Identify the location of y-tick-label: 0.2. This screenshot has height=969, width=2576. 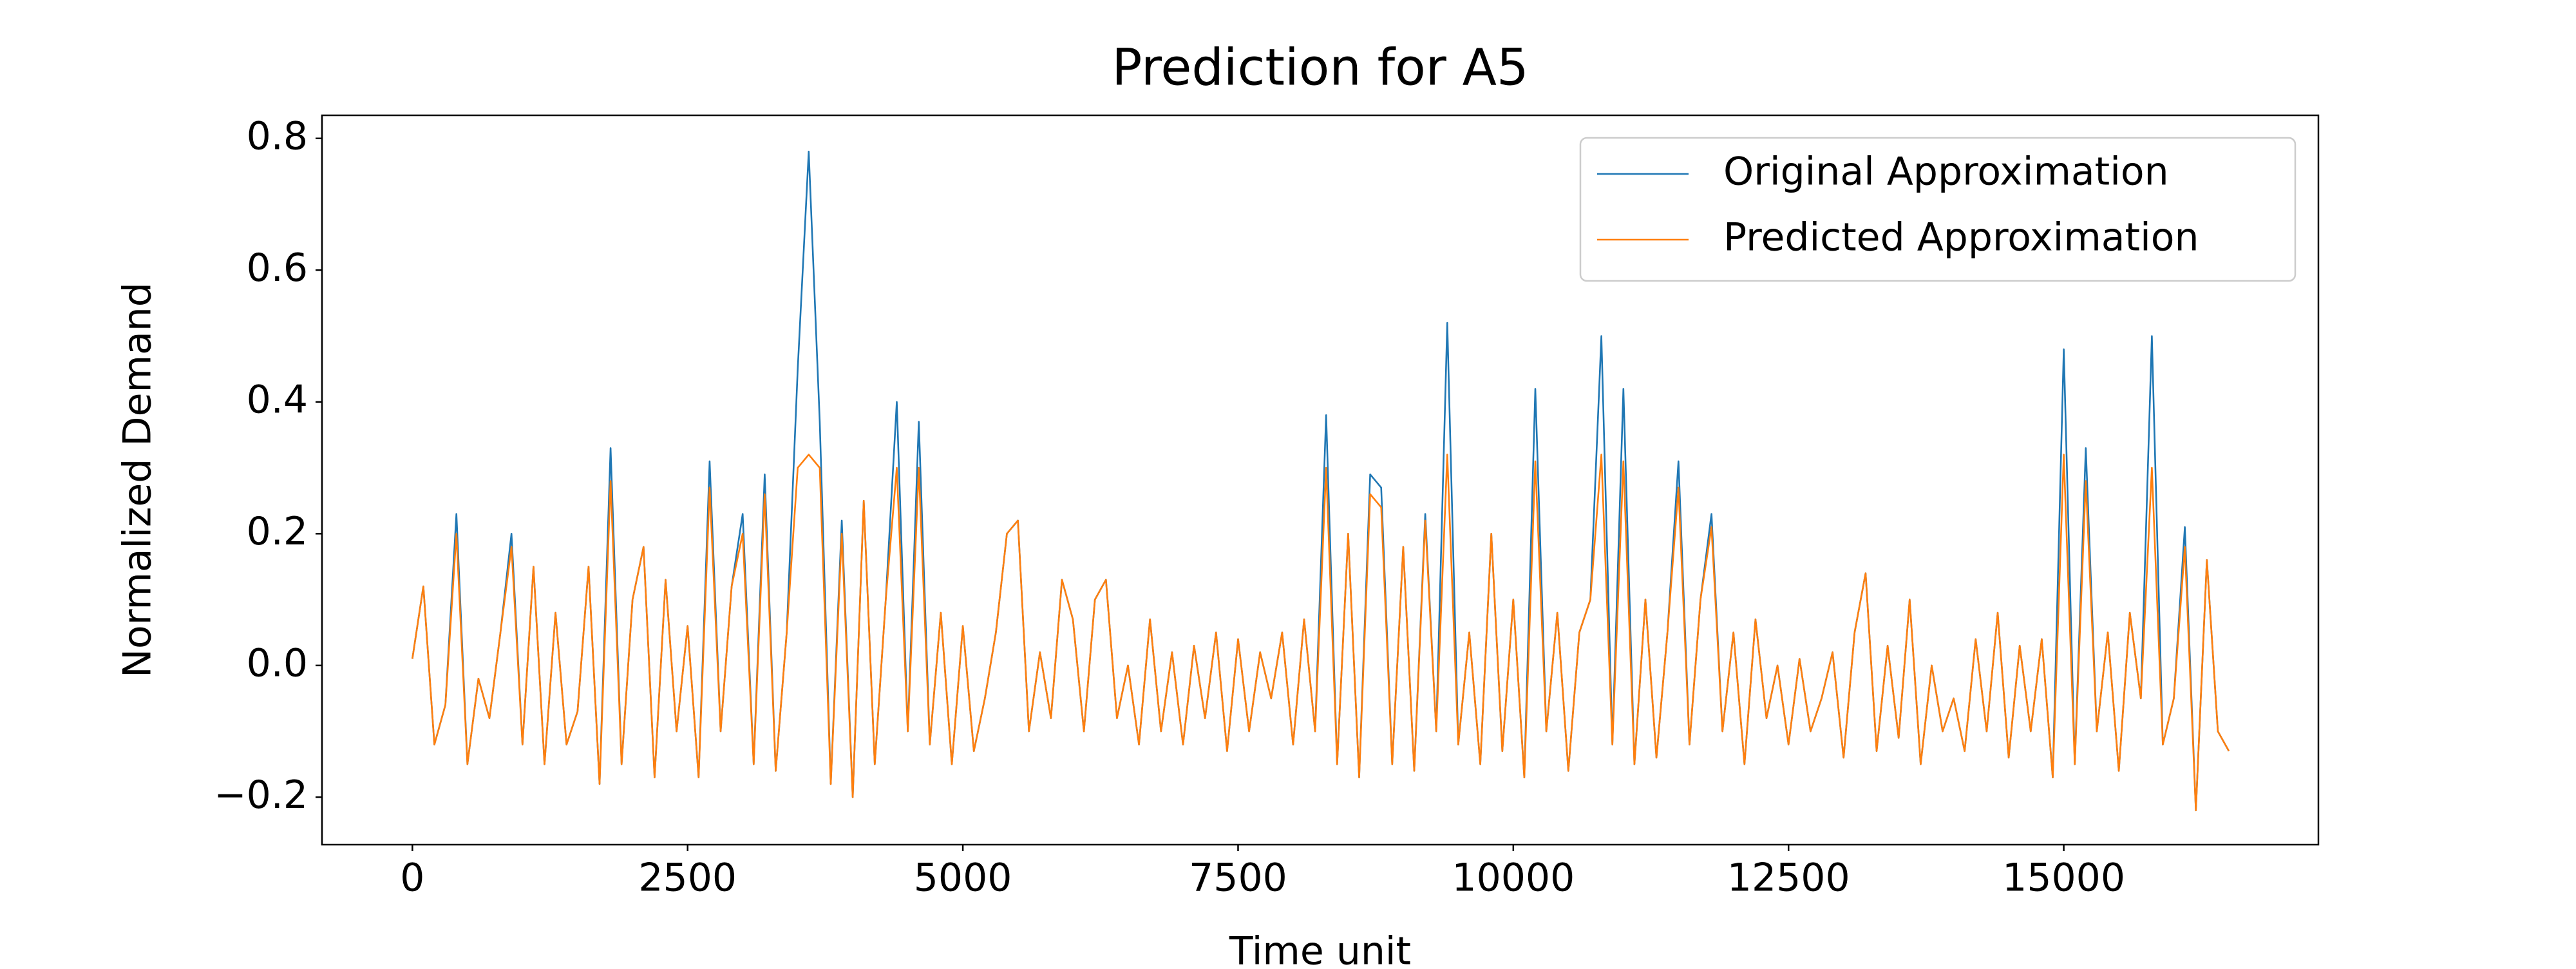
(277, 531).